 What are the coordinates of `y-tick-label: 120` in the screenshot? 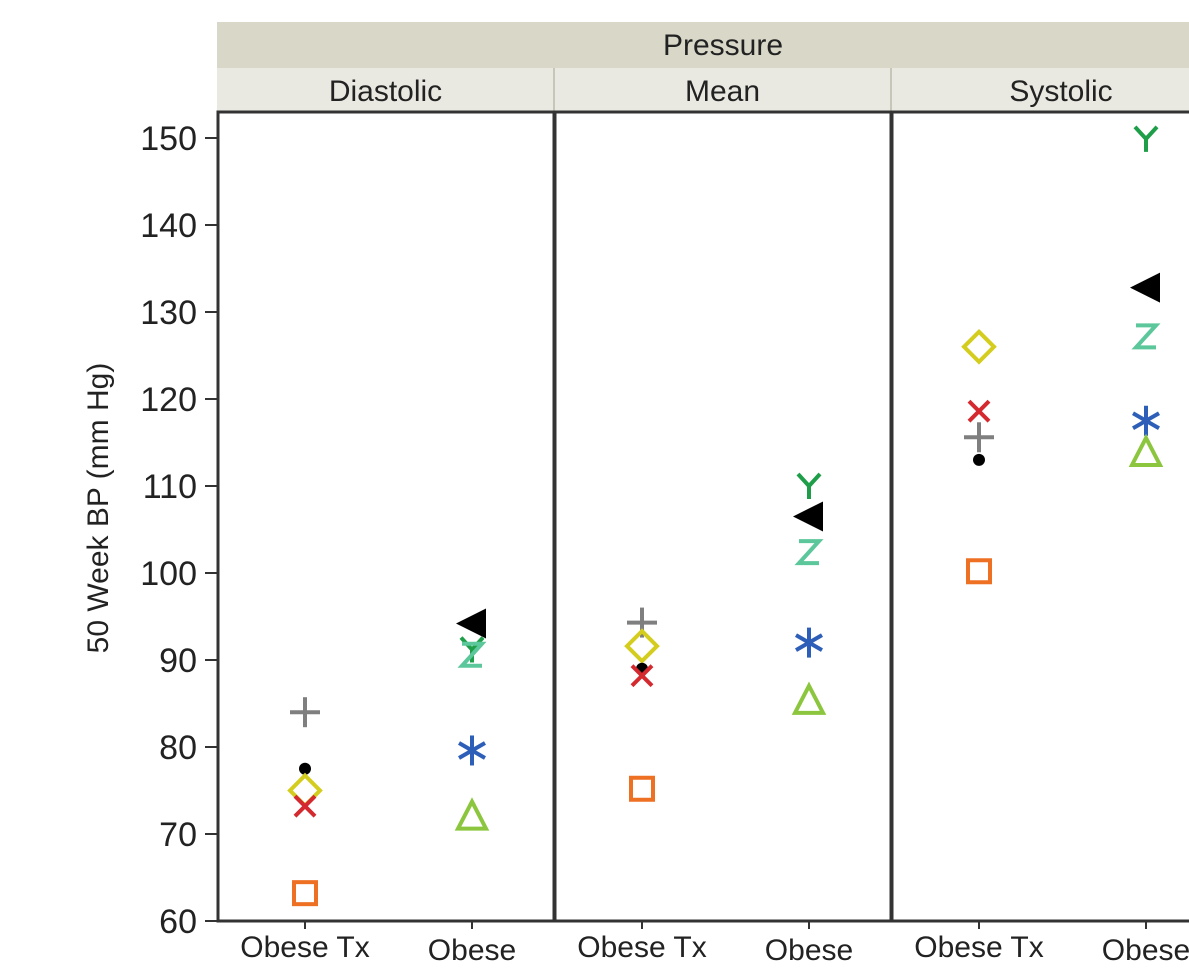 It's located at (168, 400).